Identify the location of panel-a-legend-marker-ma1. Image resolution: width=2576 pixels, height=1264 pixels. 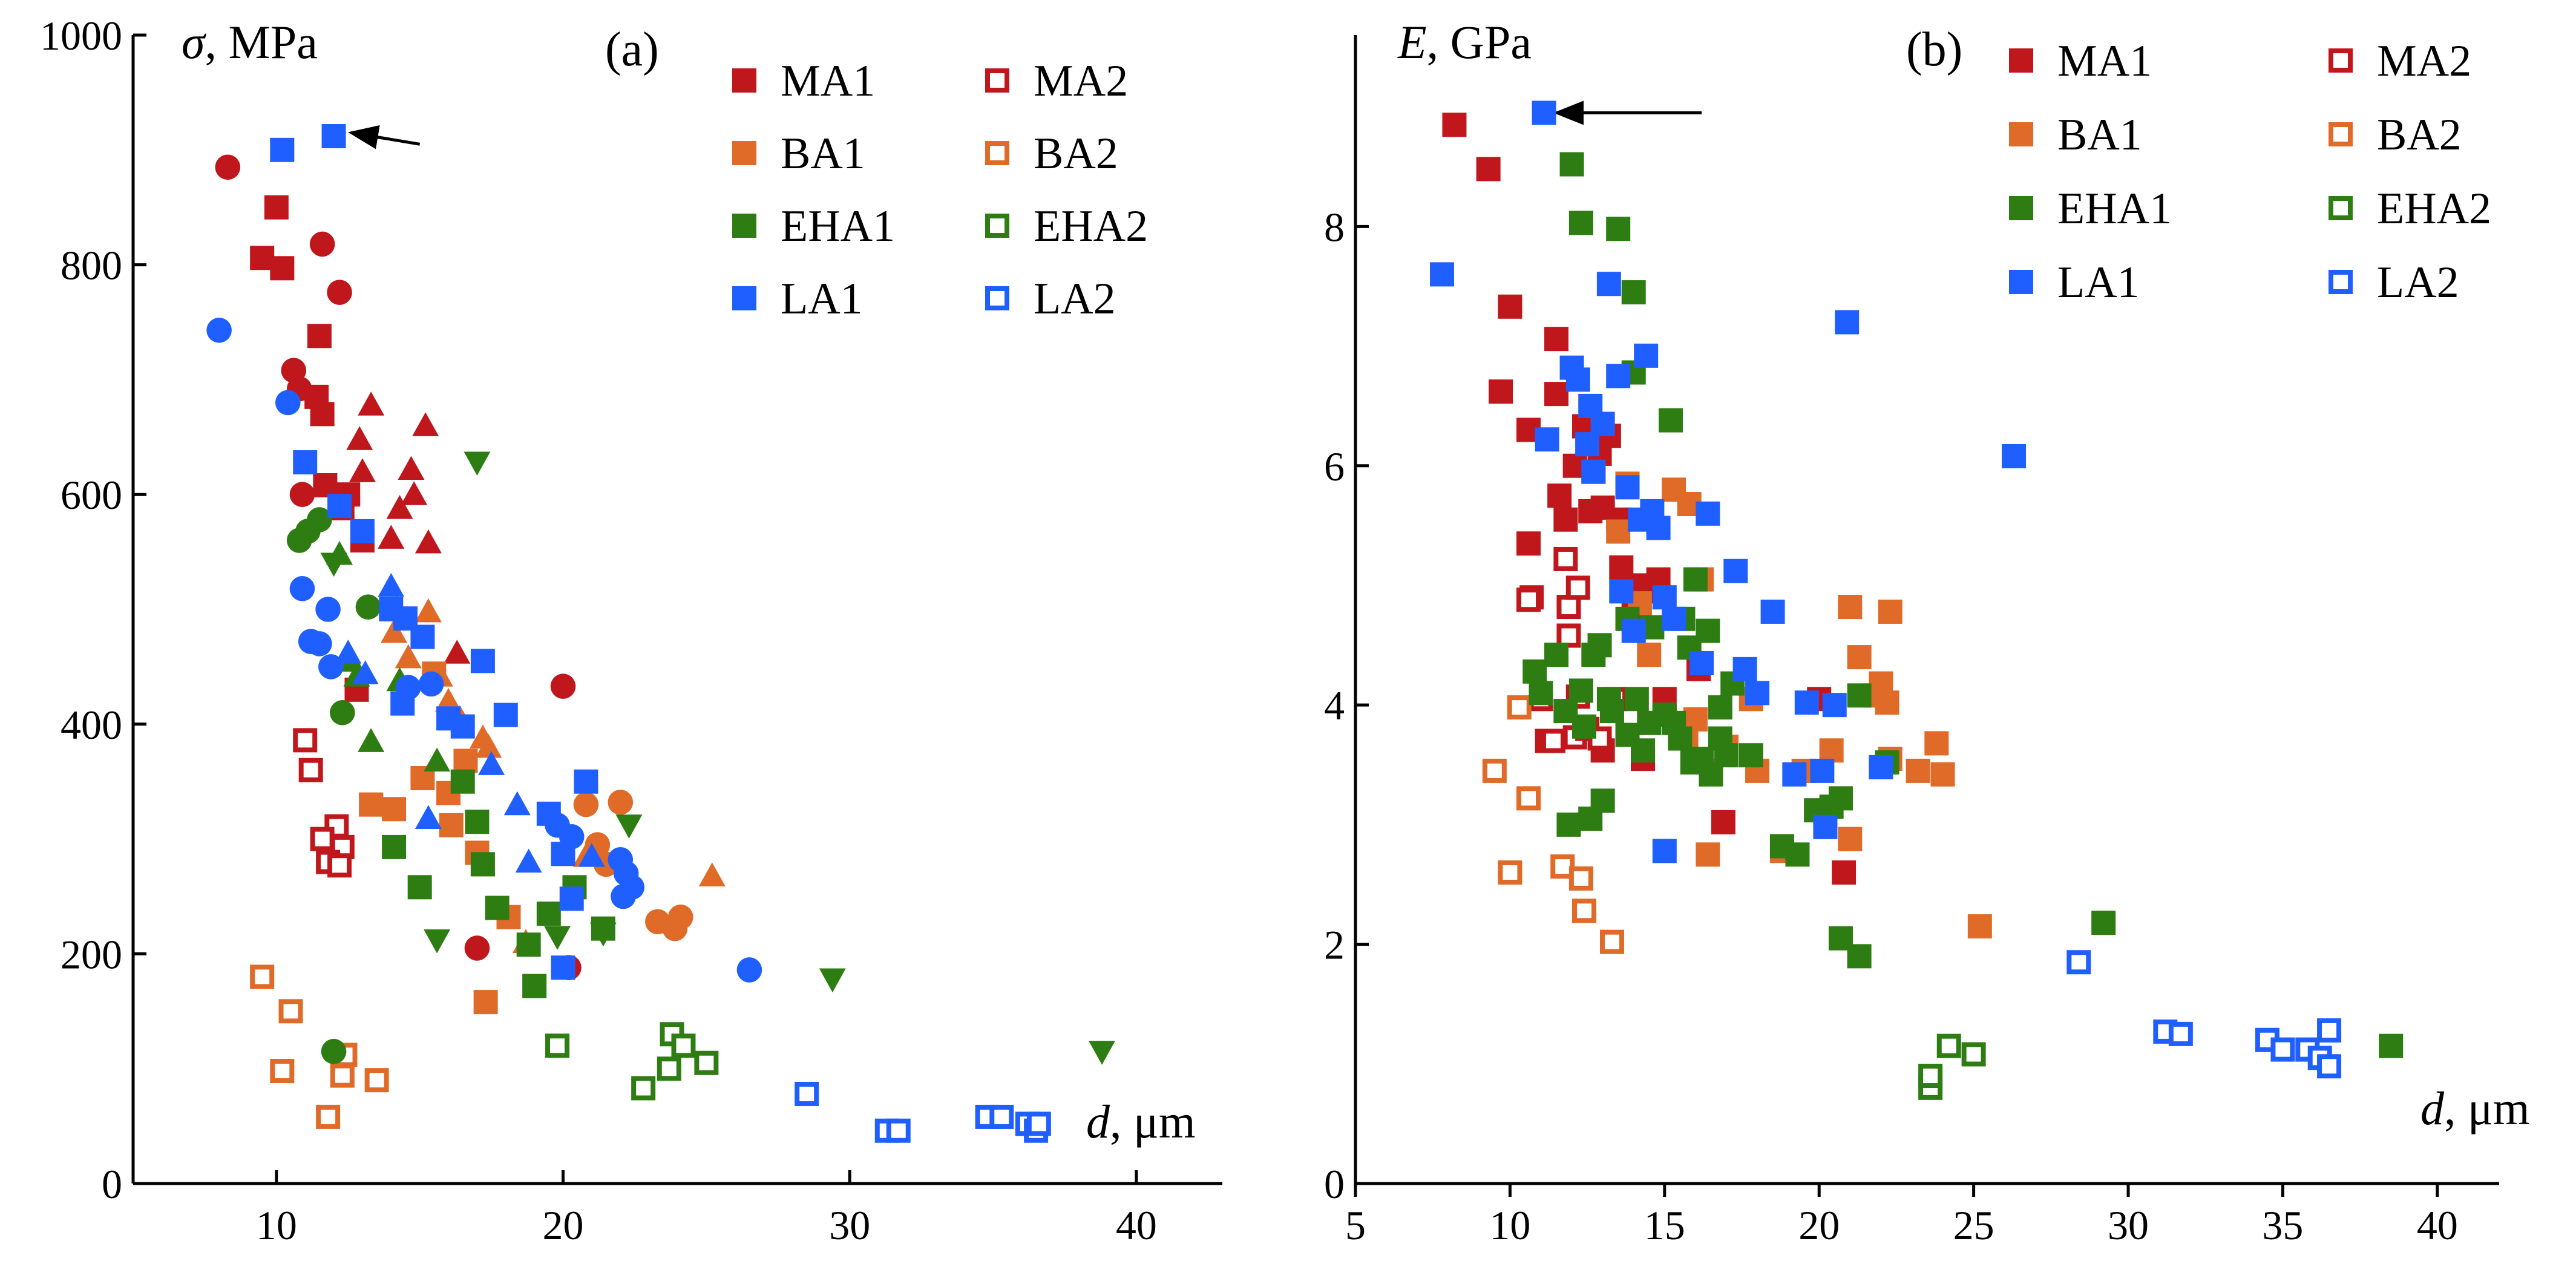
(744, 81).